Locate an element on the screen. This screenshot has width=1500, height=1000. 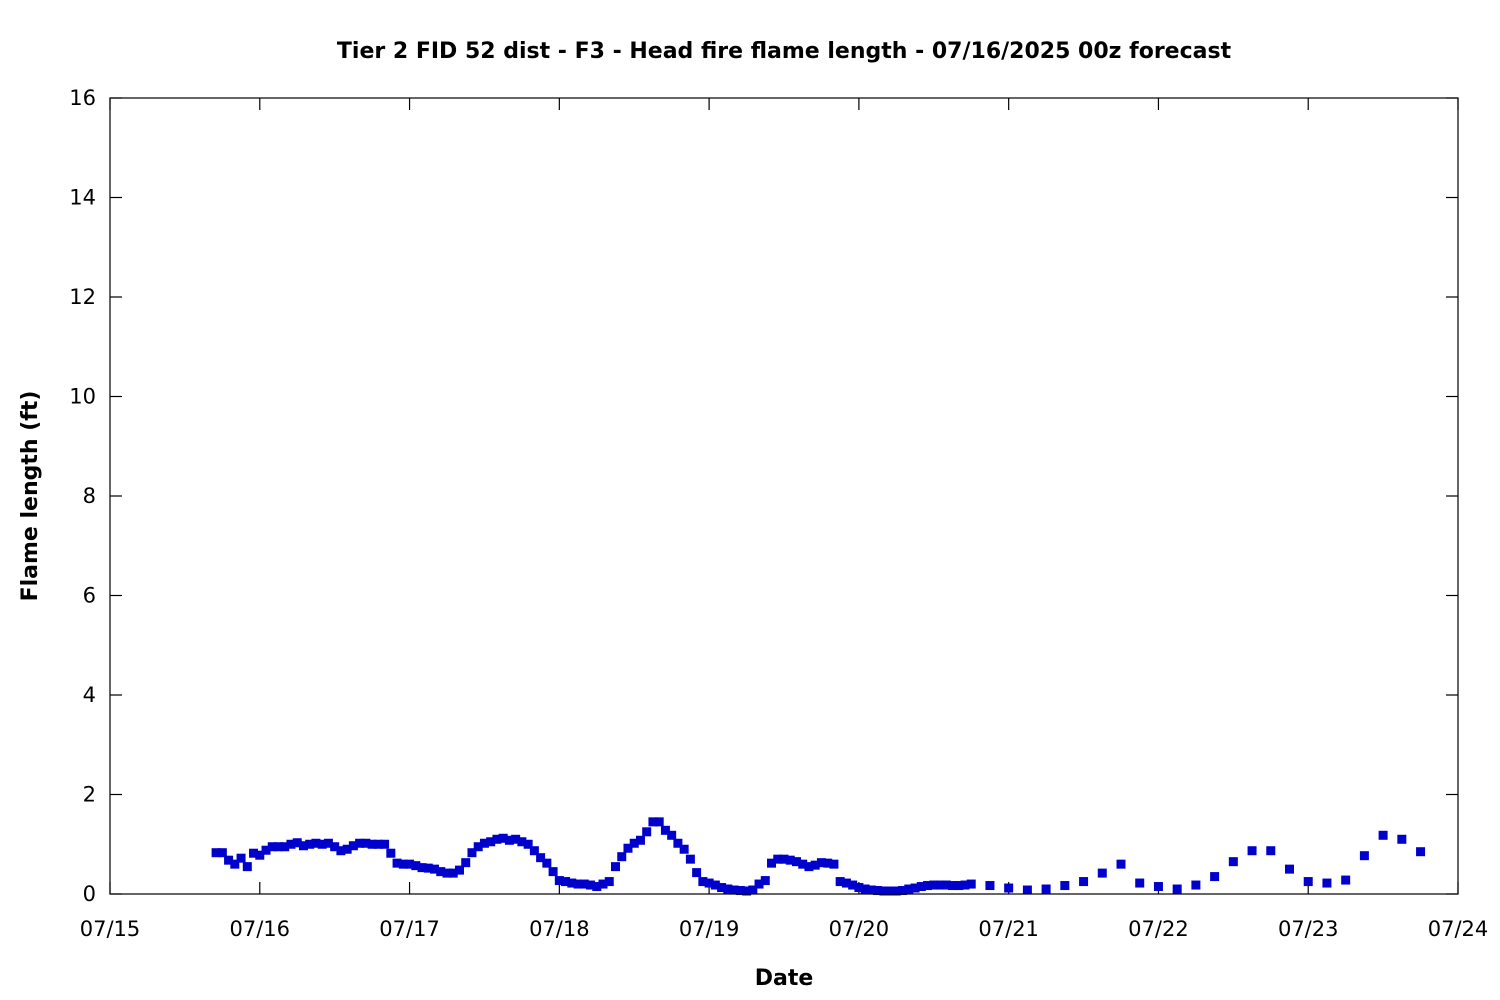
x-tick-label: 07/23 is located at coordinates (1308, 929).